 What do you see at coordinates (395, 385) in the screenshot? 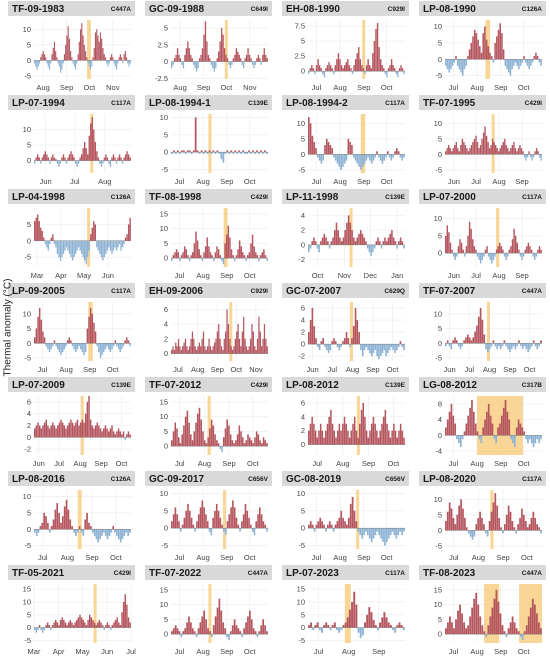
I see `panel-site: C139E` at bounding box center [395, 385].